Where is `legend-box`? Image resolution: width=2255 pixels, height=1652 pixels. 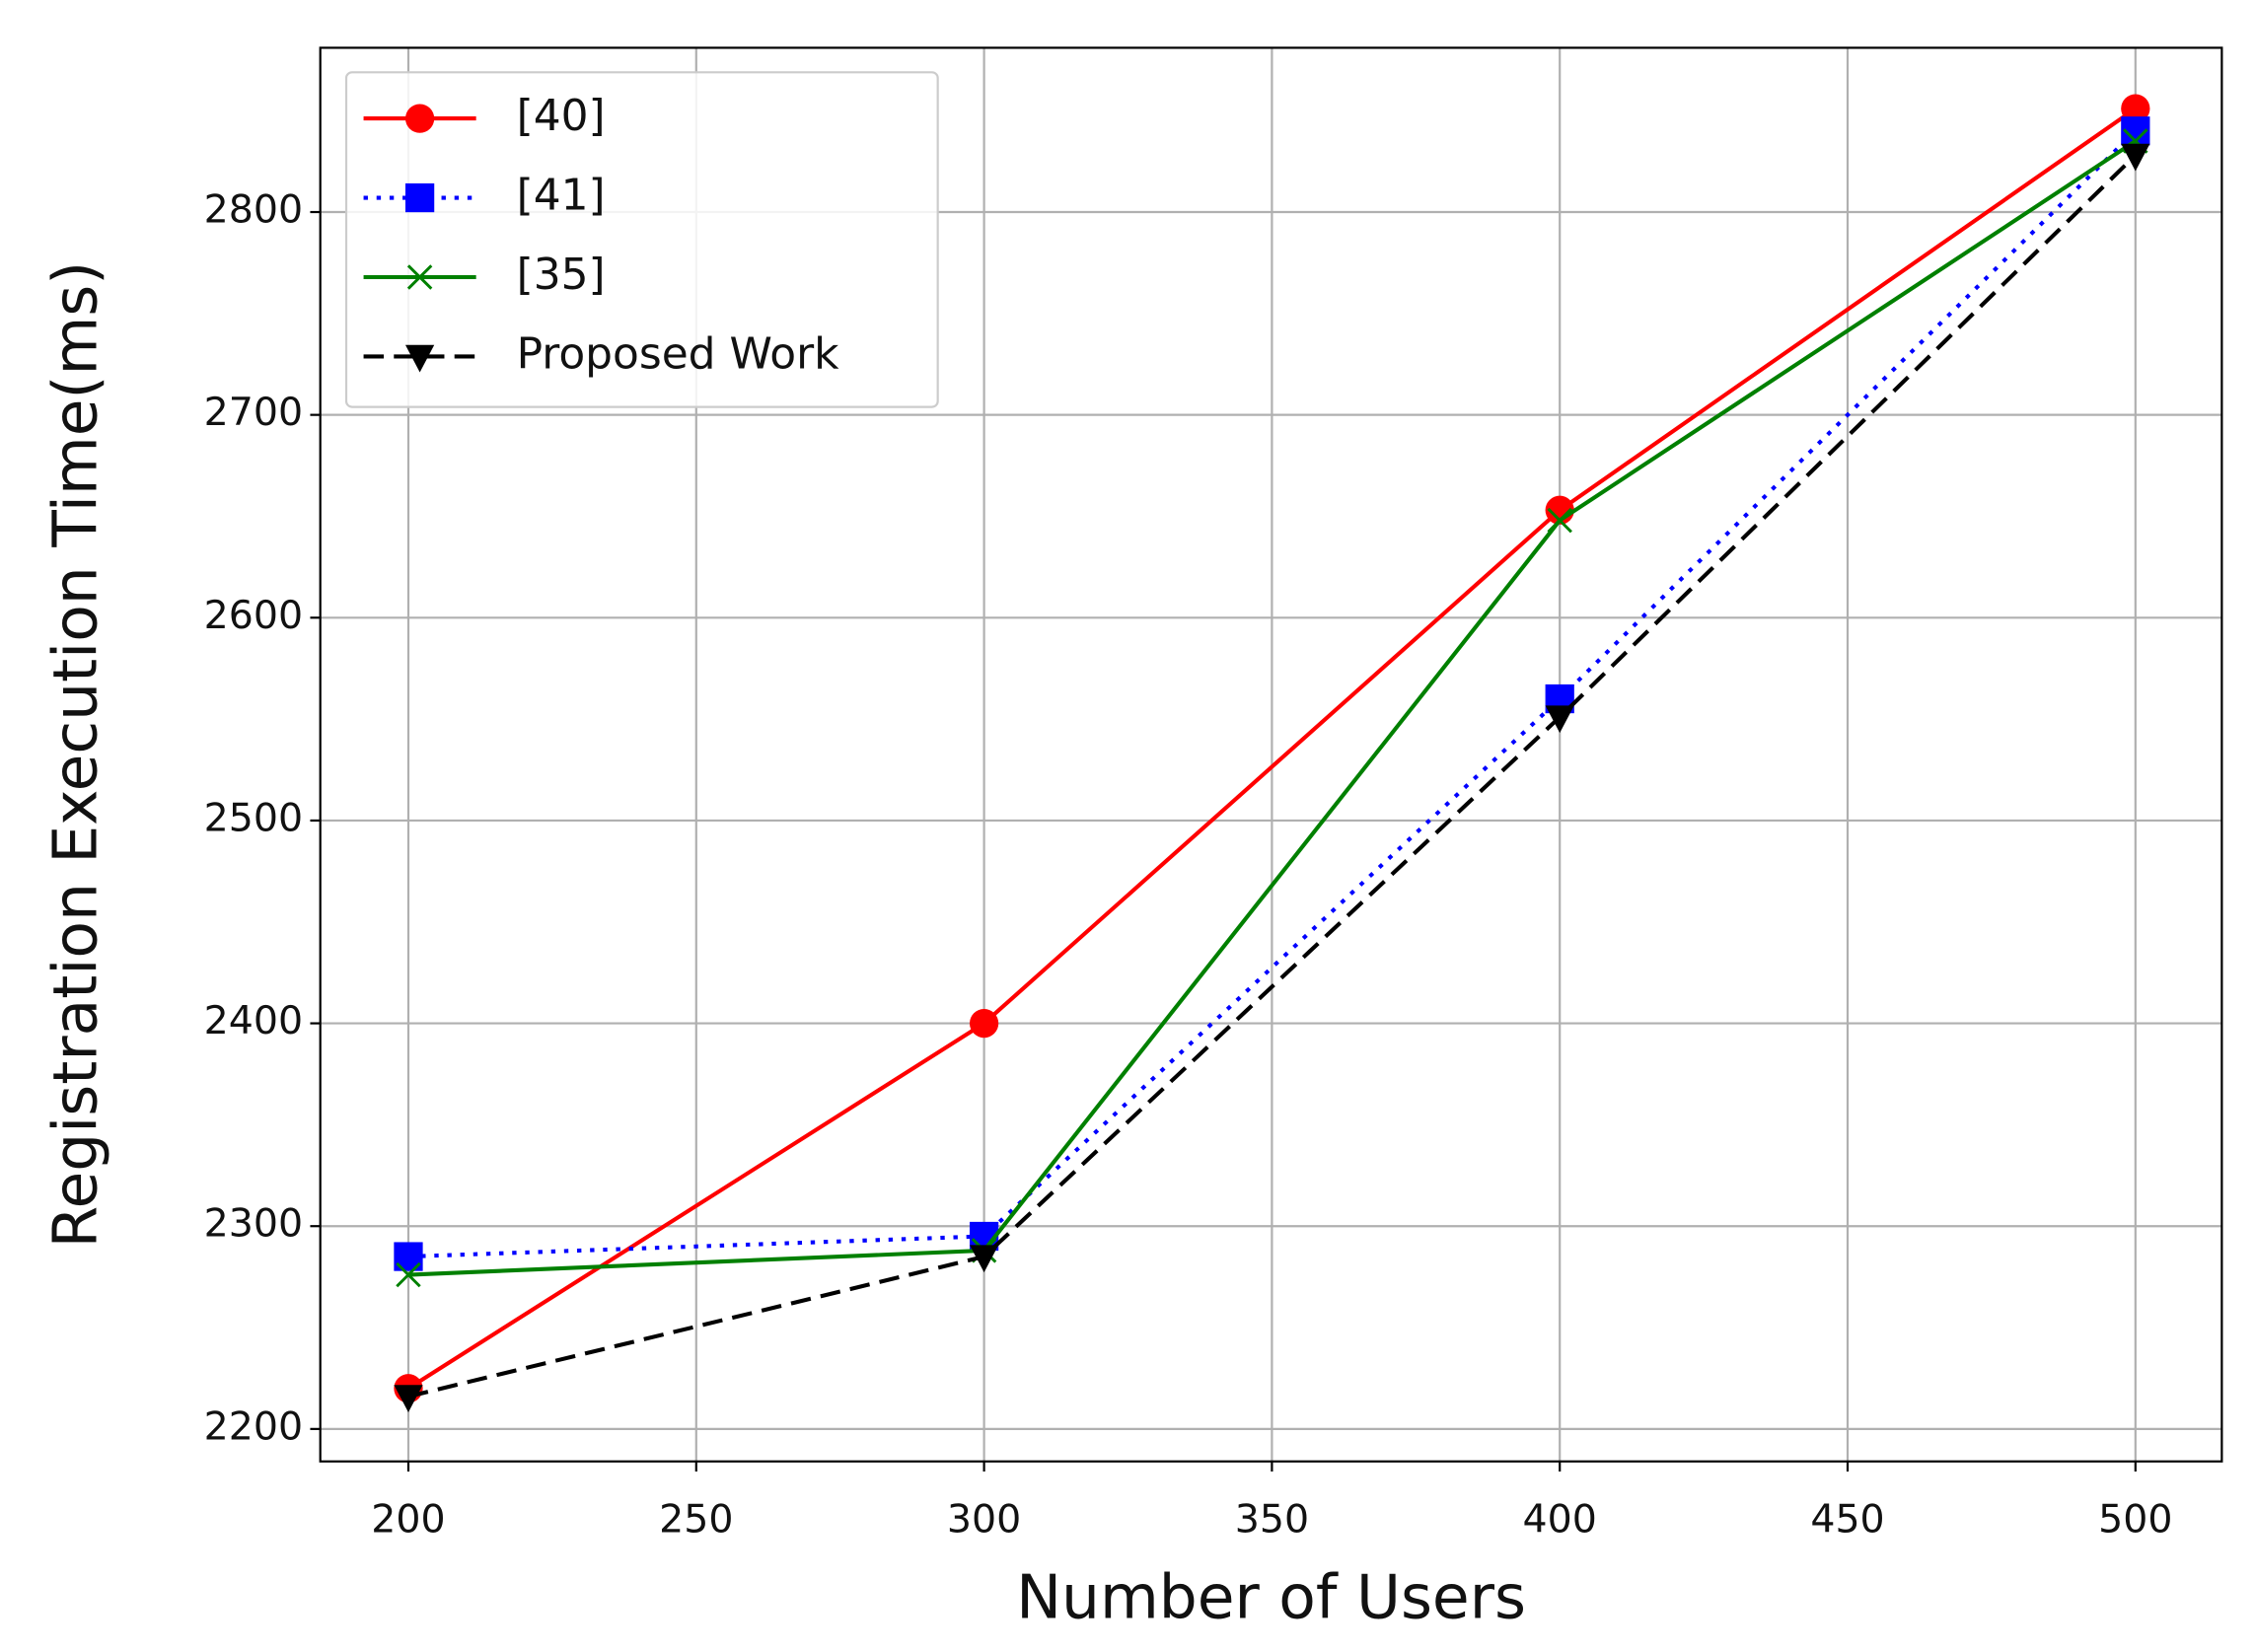 legend-box is located at coordinates (641, 240).